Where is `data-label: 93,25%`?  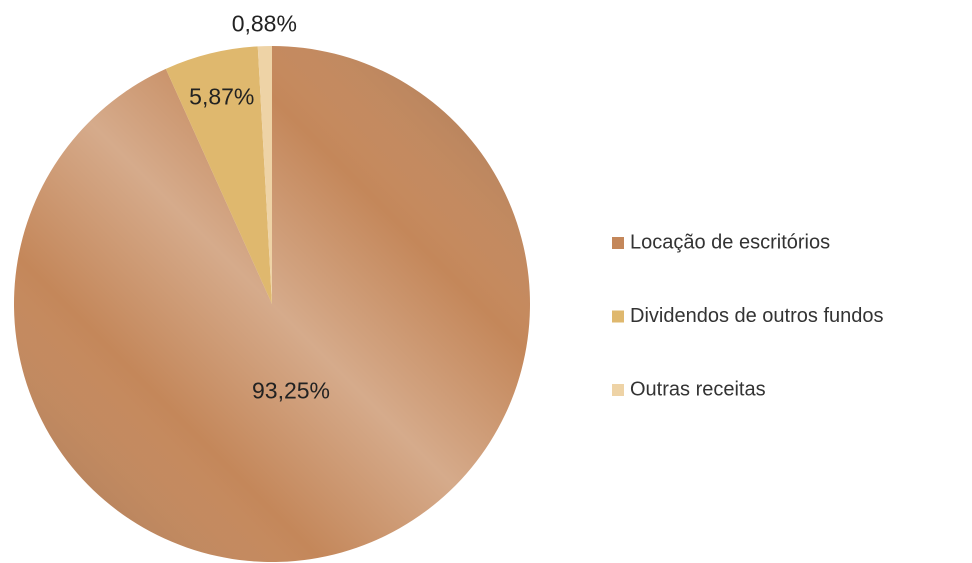
data-label: 93,25% is located at coordinates (291, 390).